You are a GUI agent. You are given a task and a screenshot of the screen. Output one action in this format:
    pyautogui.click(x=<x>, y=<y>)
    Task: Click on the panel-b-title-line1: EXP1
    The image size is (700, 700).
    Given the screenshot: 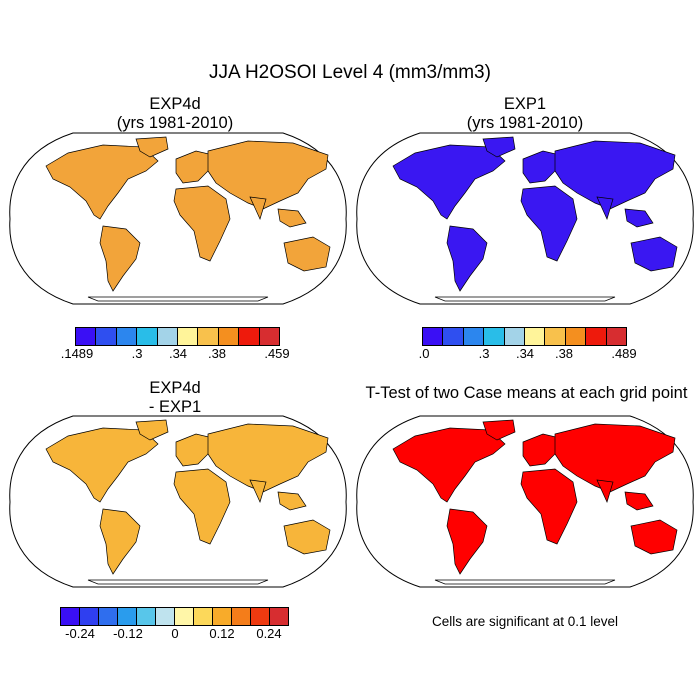 What is the action you would take?
    pyautogui.click(x=525, y=104)
    